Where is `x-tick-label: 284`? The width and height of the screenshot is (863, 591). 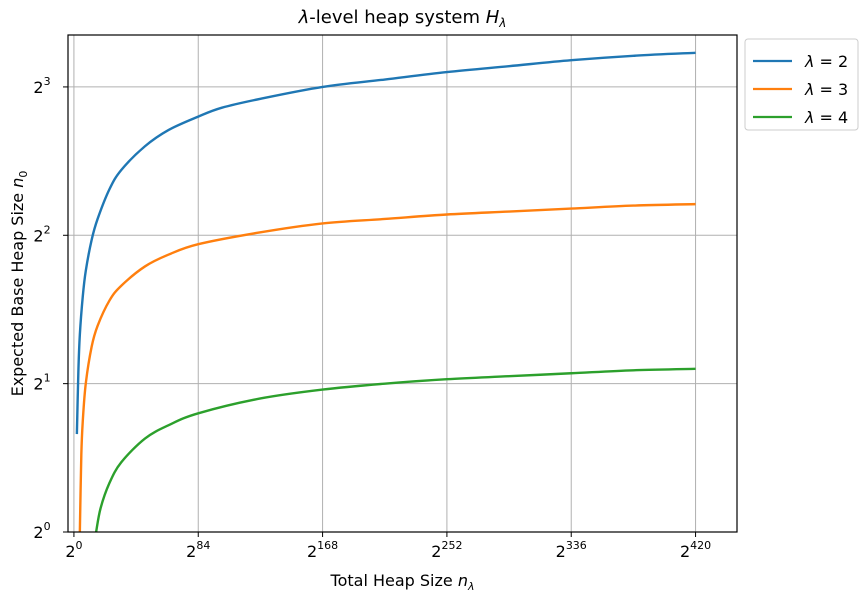
x-tick-label: 284 is located at coordinates (198, 550).